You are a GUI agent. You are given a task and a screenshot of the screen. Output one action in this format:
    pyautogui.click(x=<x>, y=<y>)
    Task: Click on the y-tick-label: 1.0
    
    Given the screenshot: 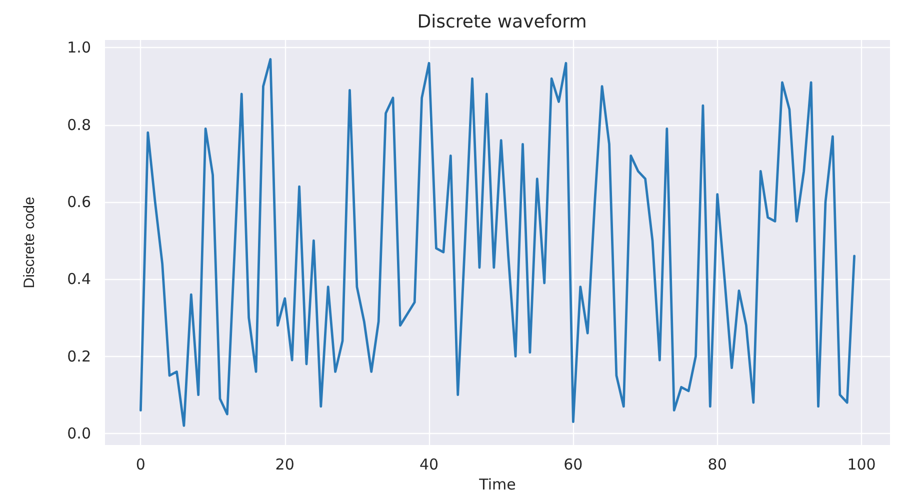 What is the action you would take?
    pyautogui.click(x=79, y=47)
    